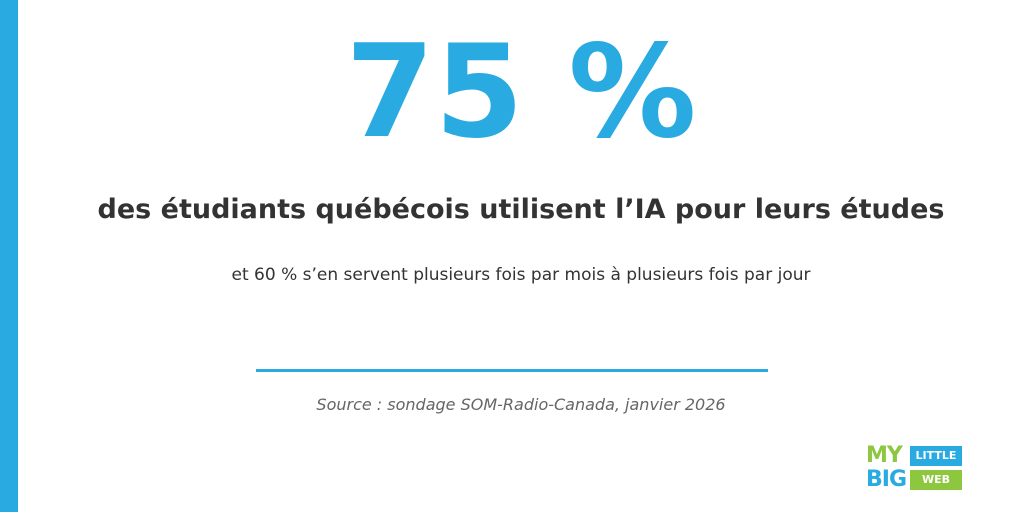  Describe the element at coordinates (512, 370) in the screenshot. I see `divider` at that location.